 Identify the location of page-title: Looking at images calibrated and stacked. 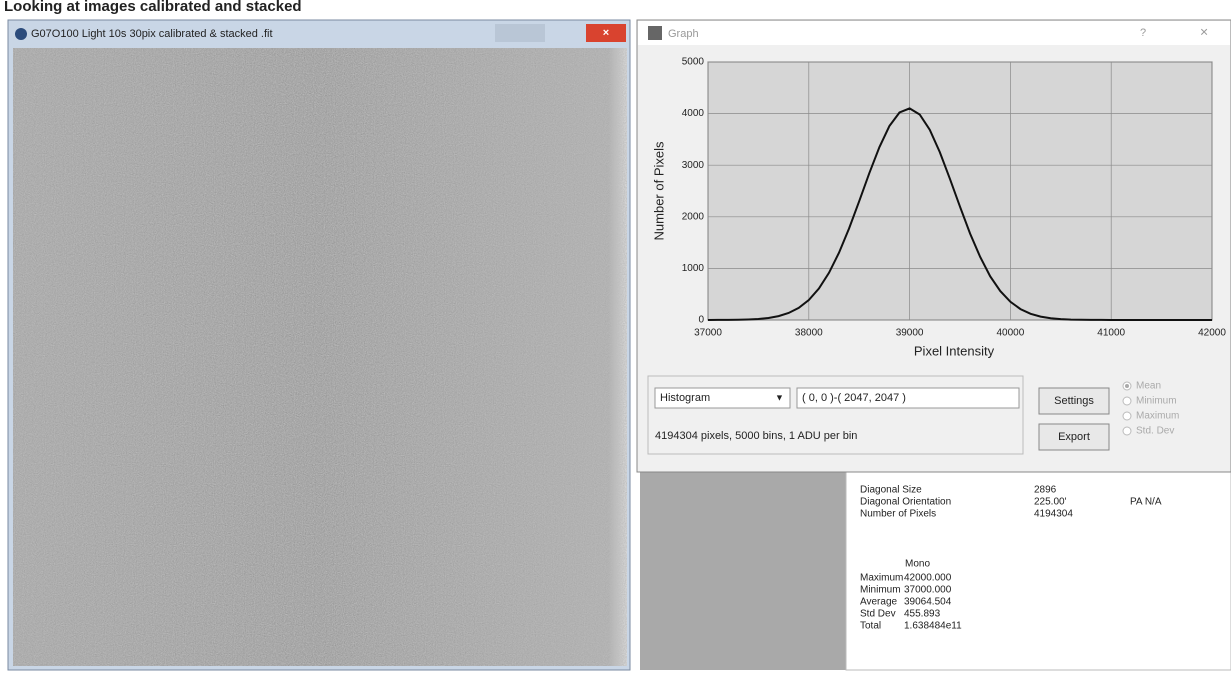
(153, 7).